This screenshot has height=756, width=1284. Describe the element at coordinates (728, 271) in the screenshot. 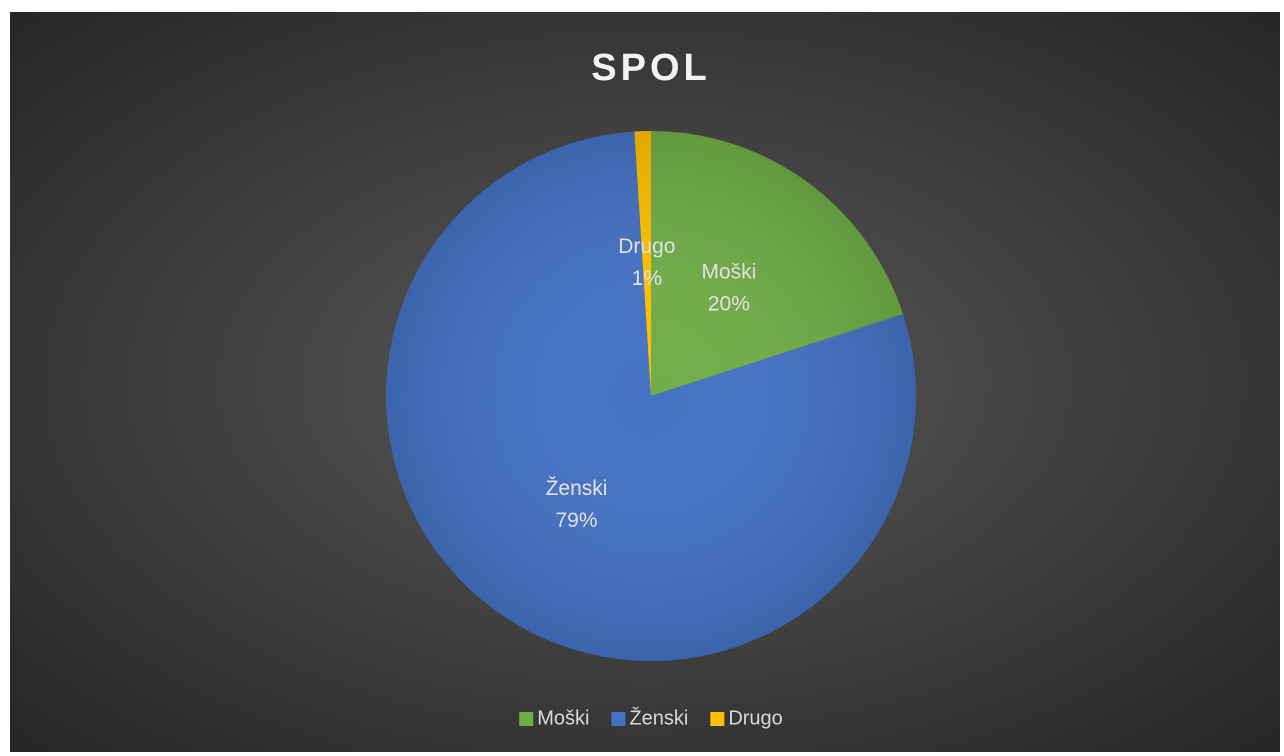

I see `slice-category-label: Moški` at that location.